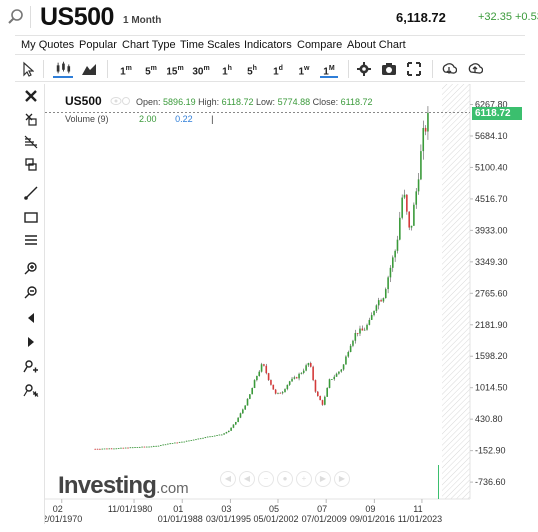 The image size is (538, 532). What do you see at coordinates (120, 101) in the screenshot?
I see `visibility-icon` at bounding box center [120, 101].